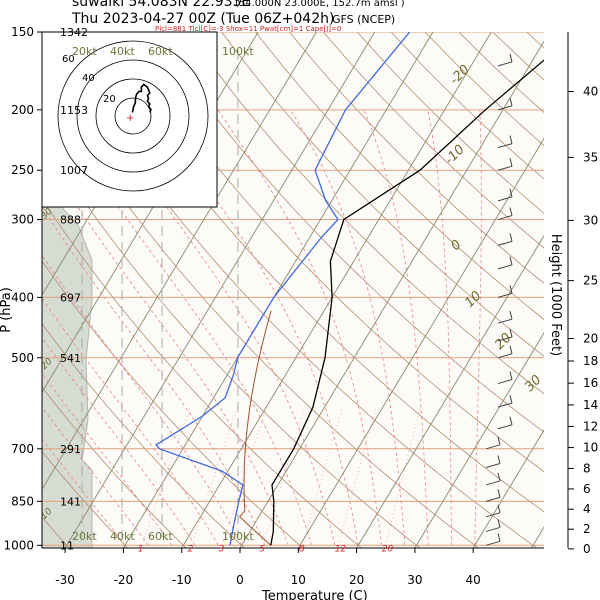 This screenshot has width=600, height=600. Describe the element at coordinates (590, 92) in the screenshot. I see `height-tick-label: 40` at that location.